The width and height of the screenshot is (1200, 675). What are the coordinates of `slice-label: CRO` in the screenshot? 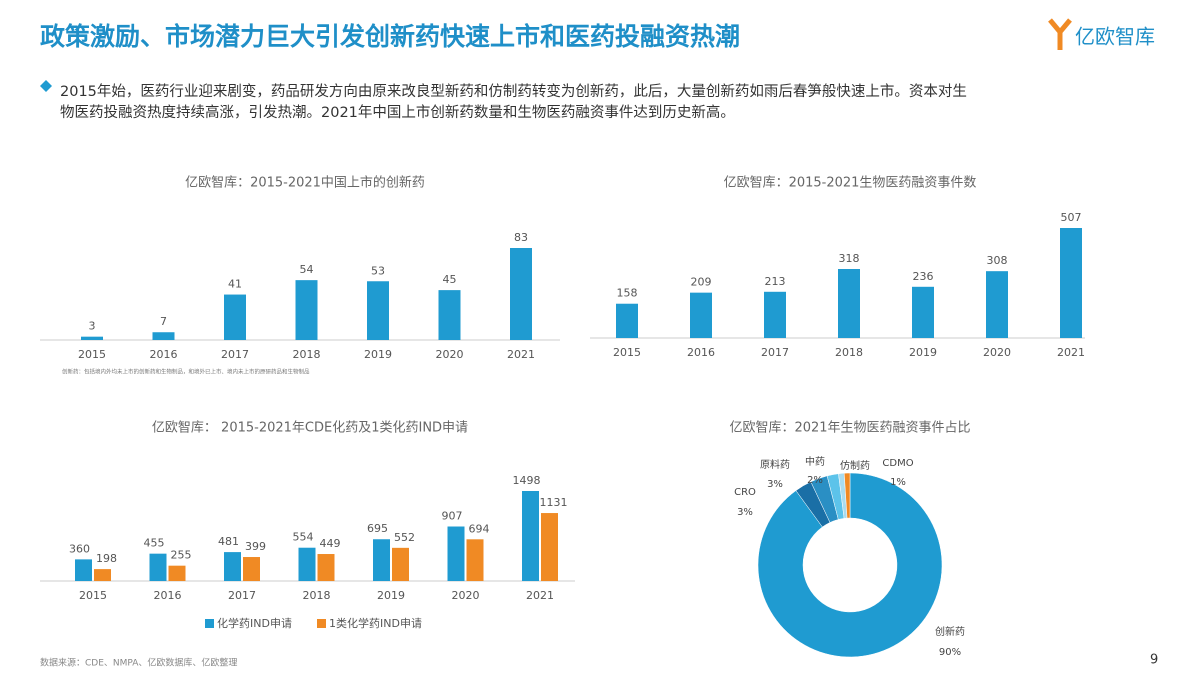 It's located at (745, 492).